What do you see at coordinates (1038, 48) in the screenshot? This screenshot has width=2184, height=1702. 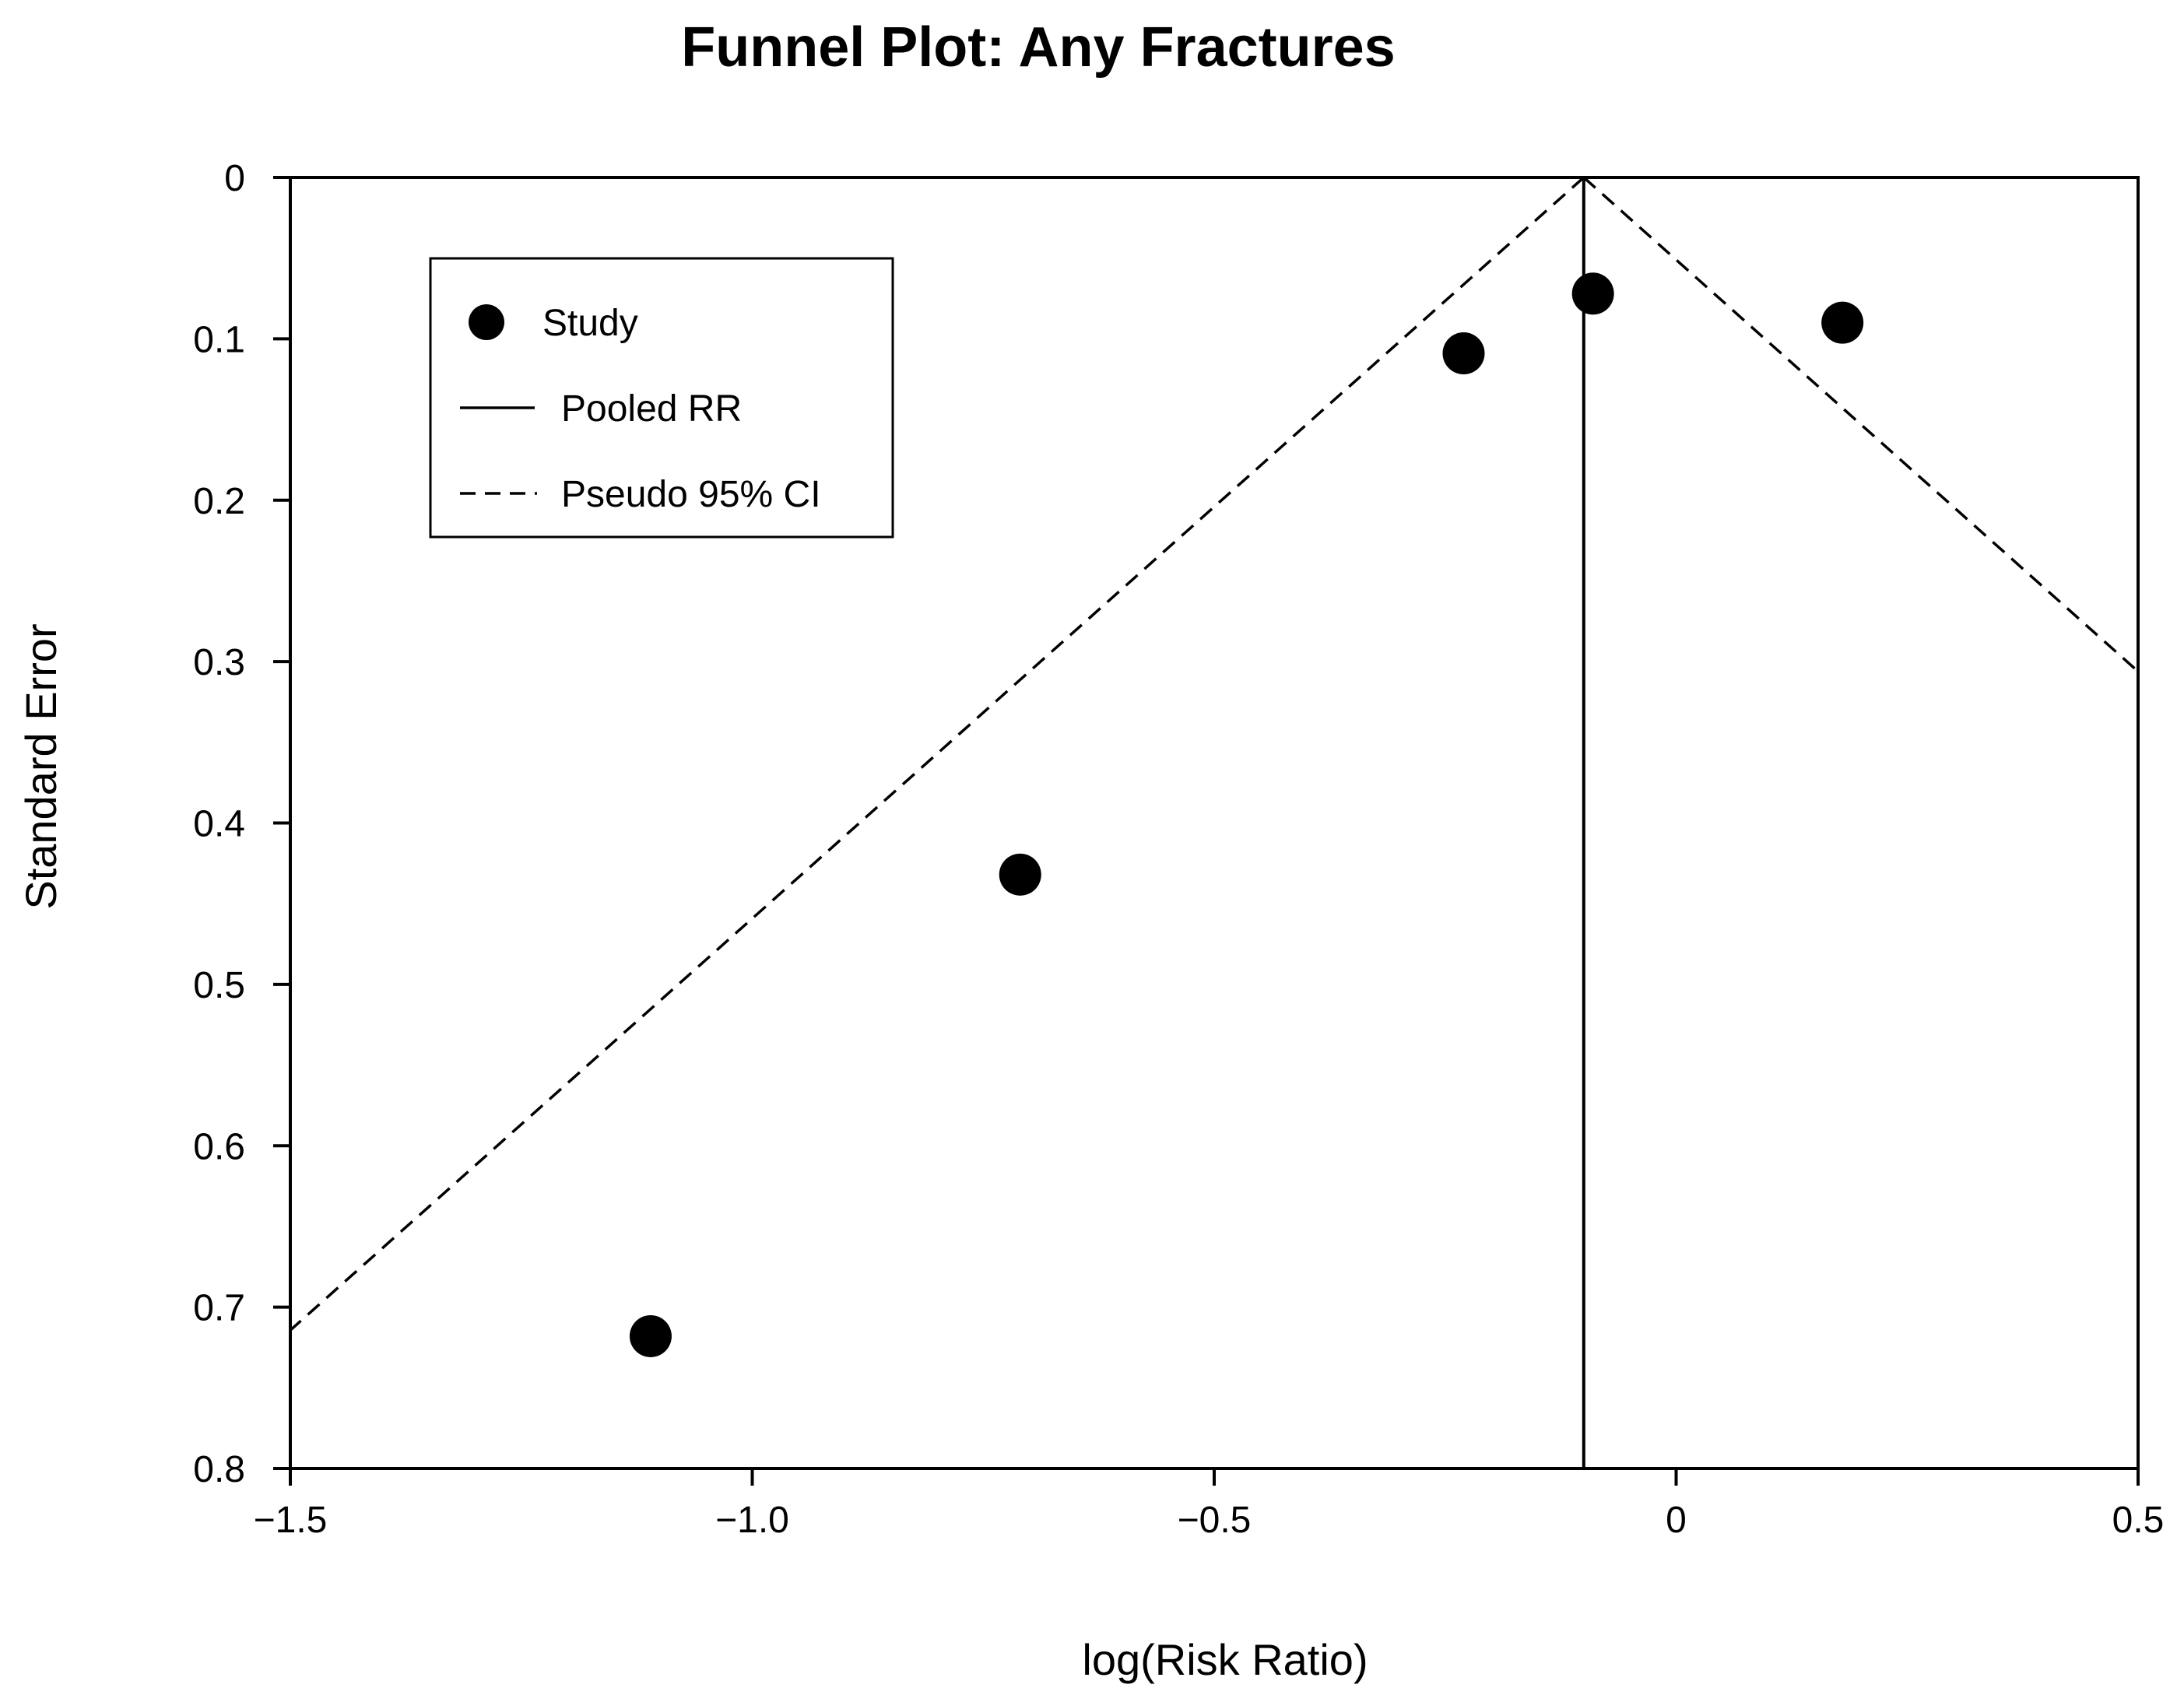 I see `chart-title: Funnel Plot: Any Fractures` at bounding box center [1038, 48].